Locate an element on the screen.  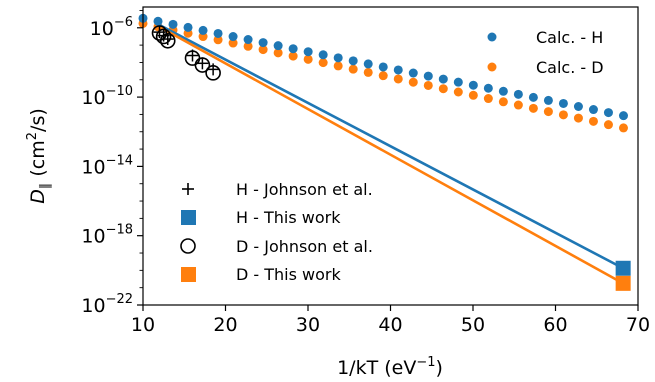
x-axis: 10 20 30 40 50 60 70 is located at coordinates (390, 320).